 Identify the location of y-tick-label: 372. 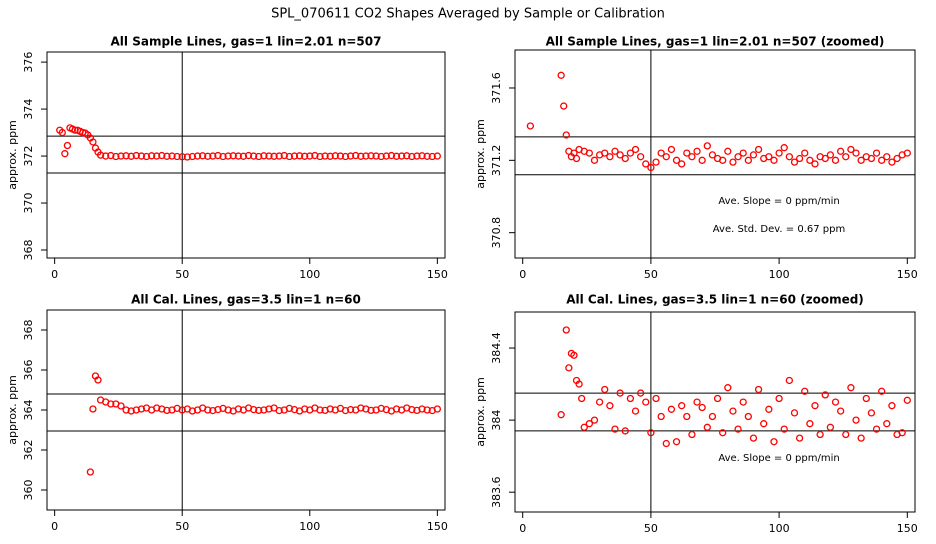
(28, 156).